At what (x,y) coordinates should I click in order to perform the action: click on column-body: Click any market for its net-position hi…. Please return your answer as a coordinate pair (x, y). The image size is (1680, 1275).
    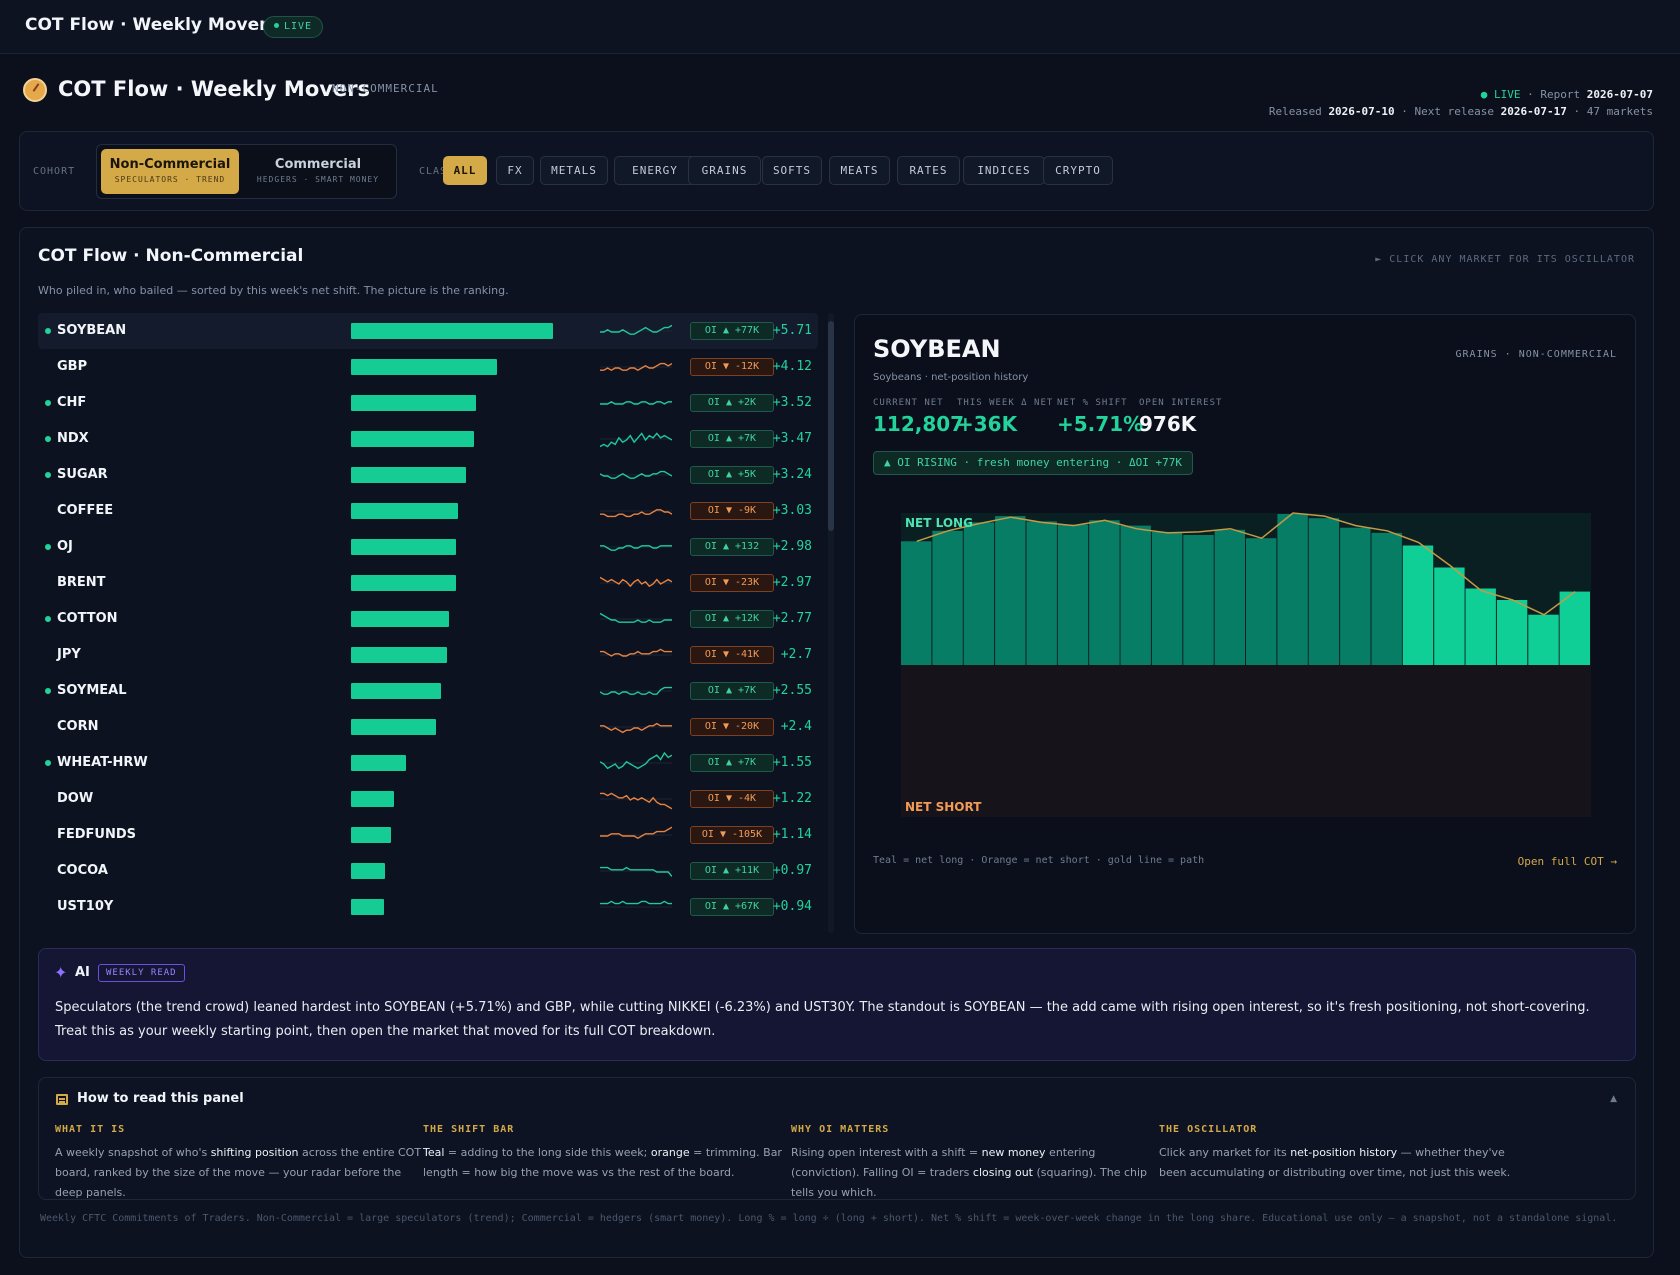
    Looking at the image, I should click on (1335, 1162).